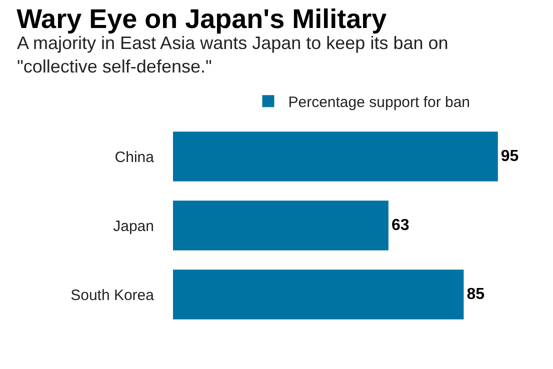 Image resolution: width=553 pixels, height=369 pixels. I want to click on legend-label: Percentage support for ban, so click(379, 102).